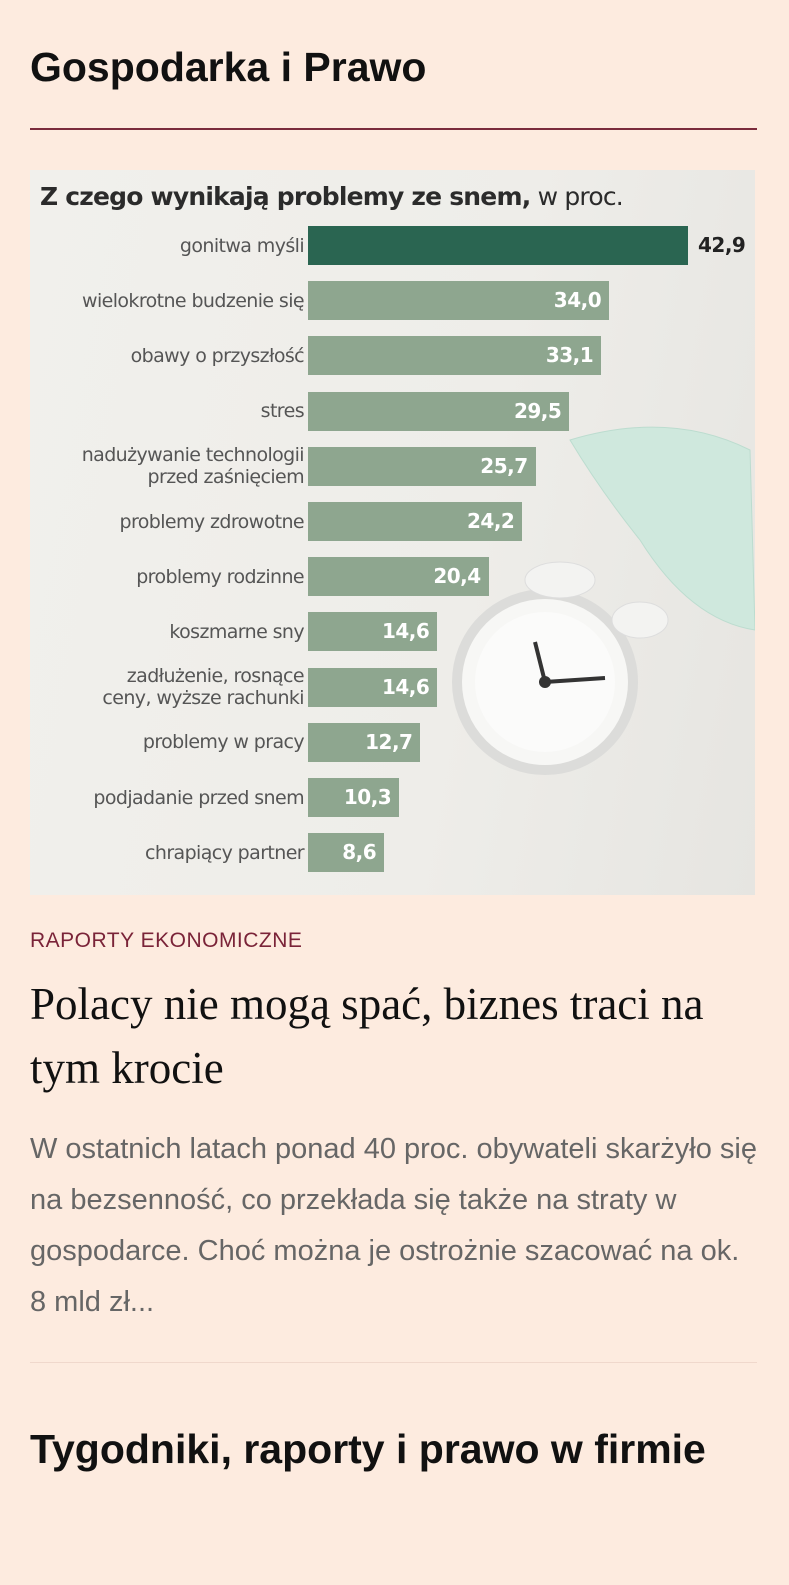 This screenshot has height=1585, width=789. I want to click on y-tick-label: gonitwa myśli, so click(242, 245).